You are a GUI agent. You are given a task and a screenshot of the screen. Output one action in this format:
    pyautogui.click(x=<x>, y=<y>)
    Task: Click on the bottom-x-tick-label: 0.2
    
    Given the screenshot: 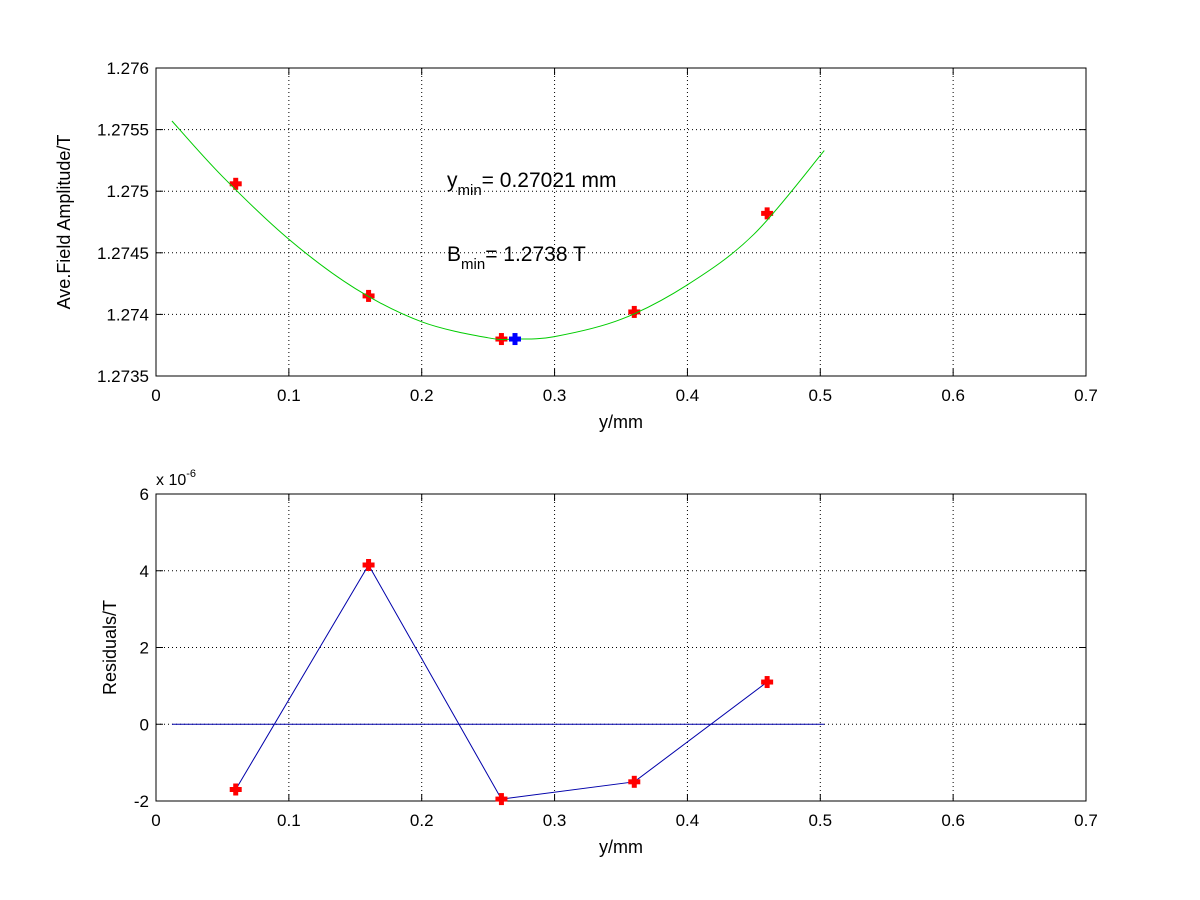 What is the action you would take?
    pyautogui.click(x=422, y=820)
    